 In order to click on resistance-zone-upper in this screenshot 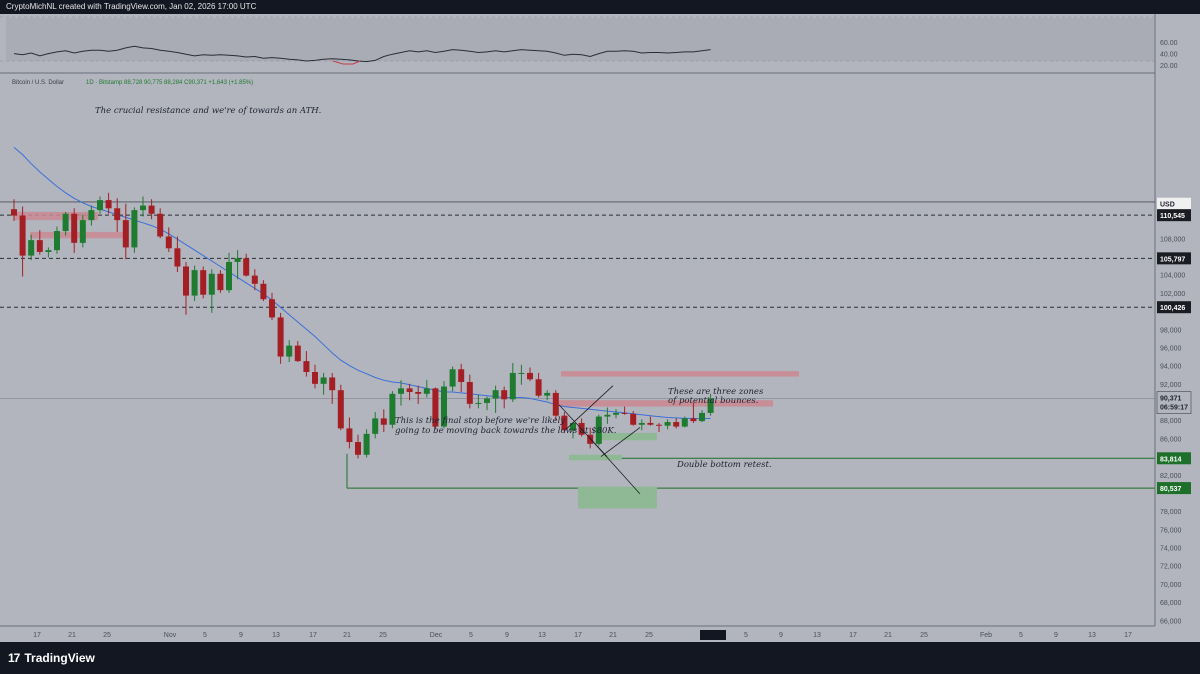, I will do `click(680, 374)`.